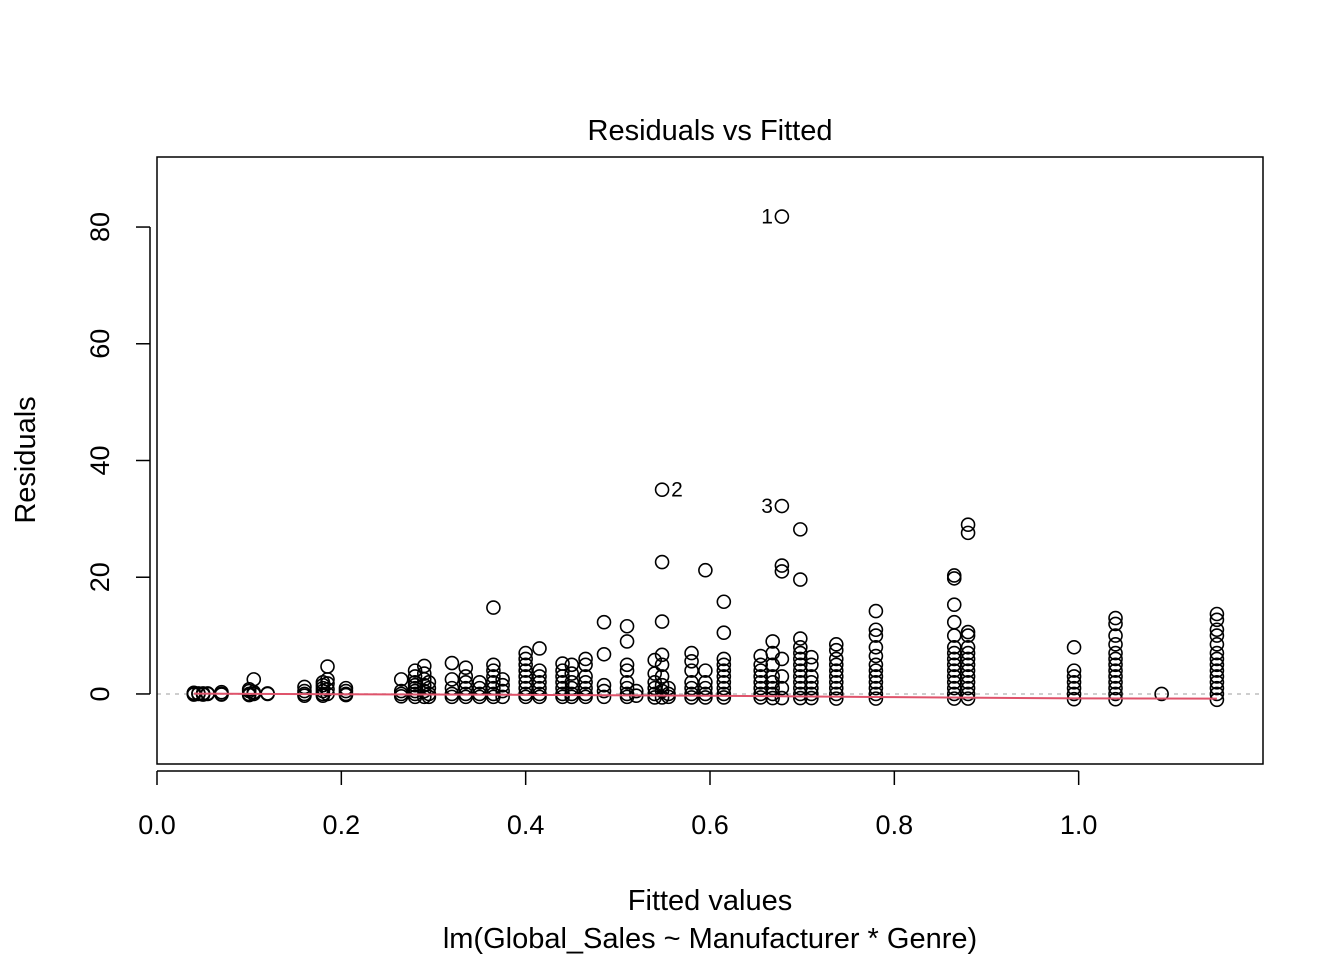 This screenshot has height=960, width=1344. I want to click on x-tick-label: 0.8, so click(895, 825).